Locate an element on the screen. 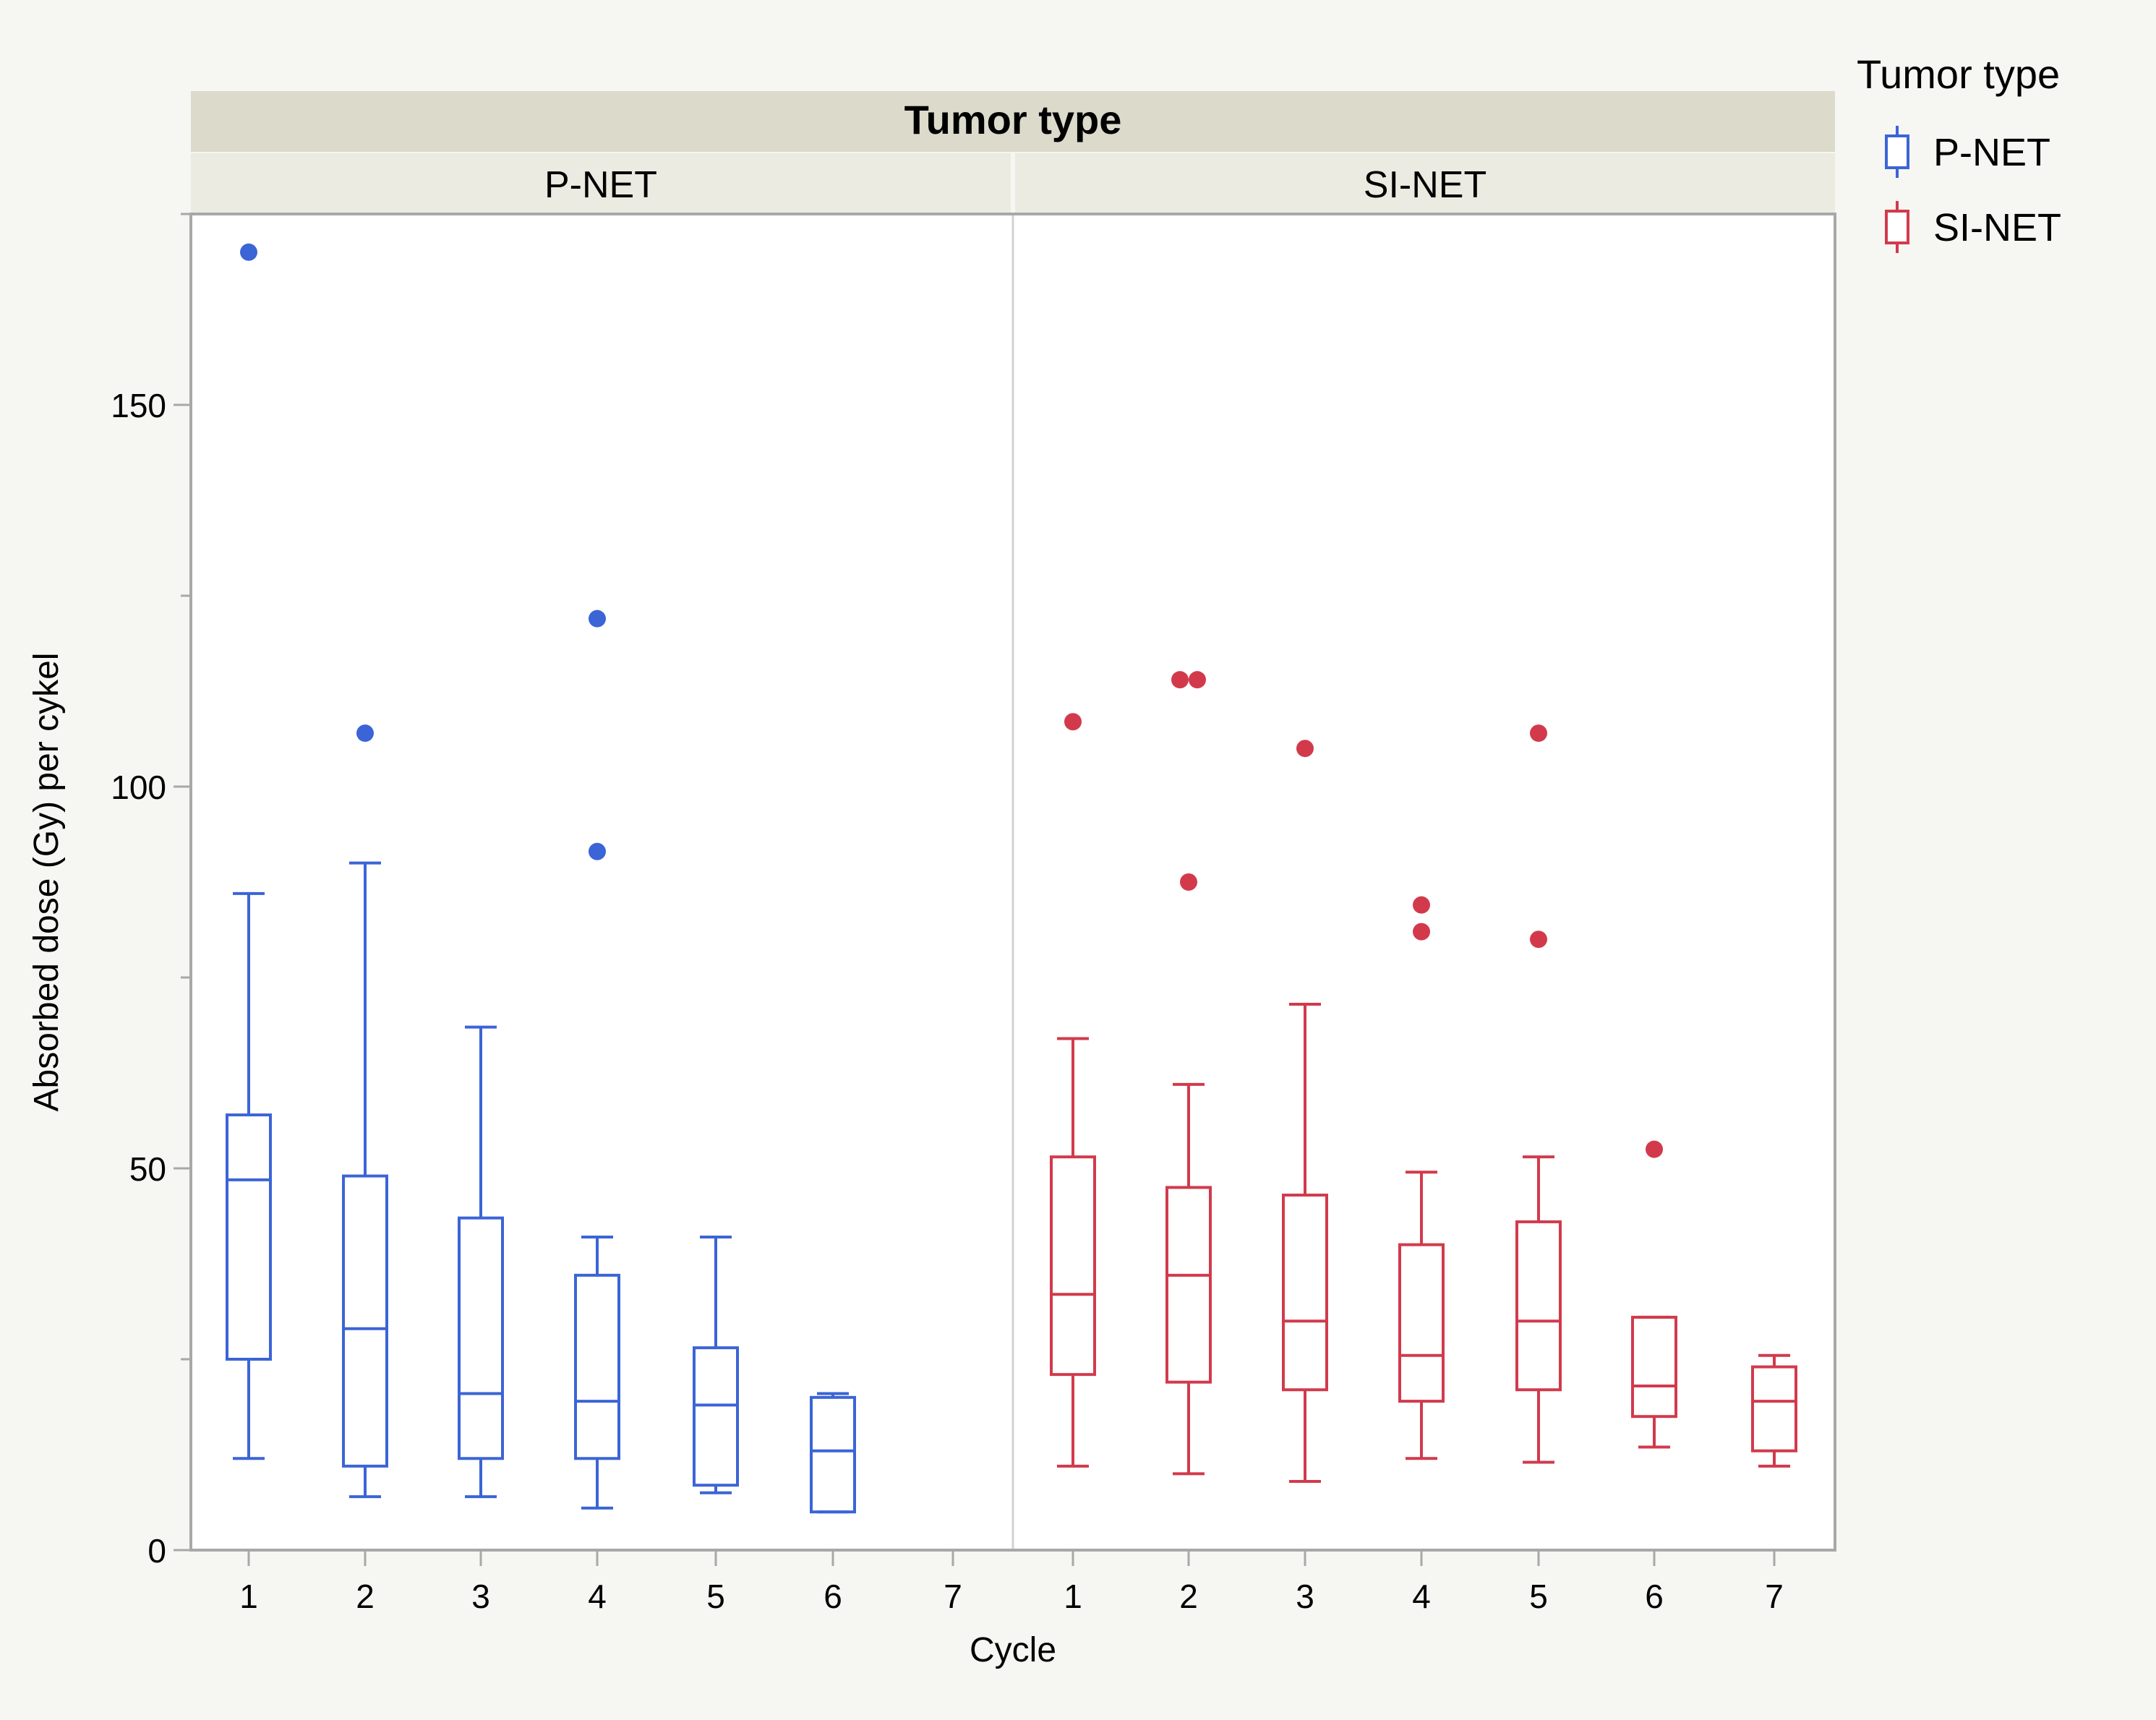 Image resolution: width=2156 pixels, height=1720 pixels. facet-title: Tumor type is located at coordinates (1013, 120).